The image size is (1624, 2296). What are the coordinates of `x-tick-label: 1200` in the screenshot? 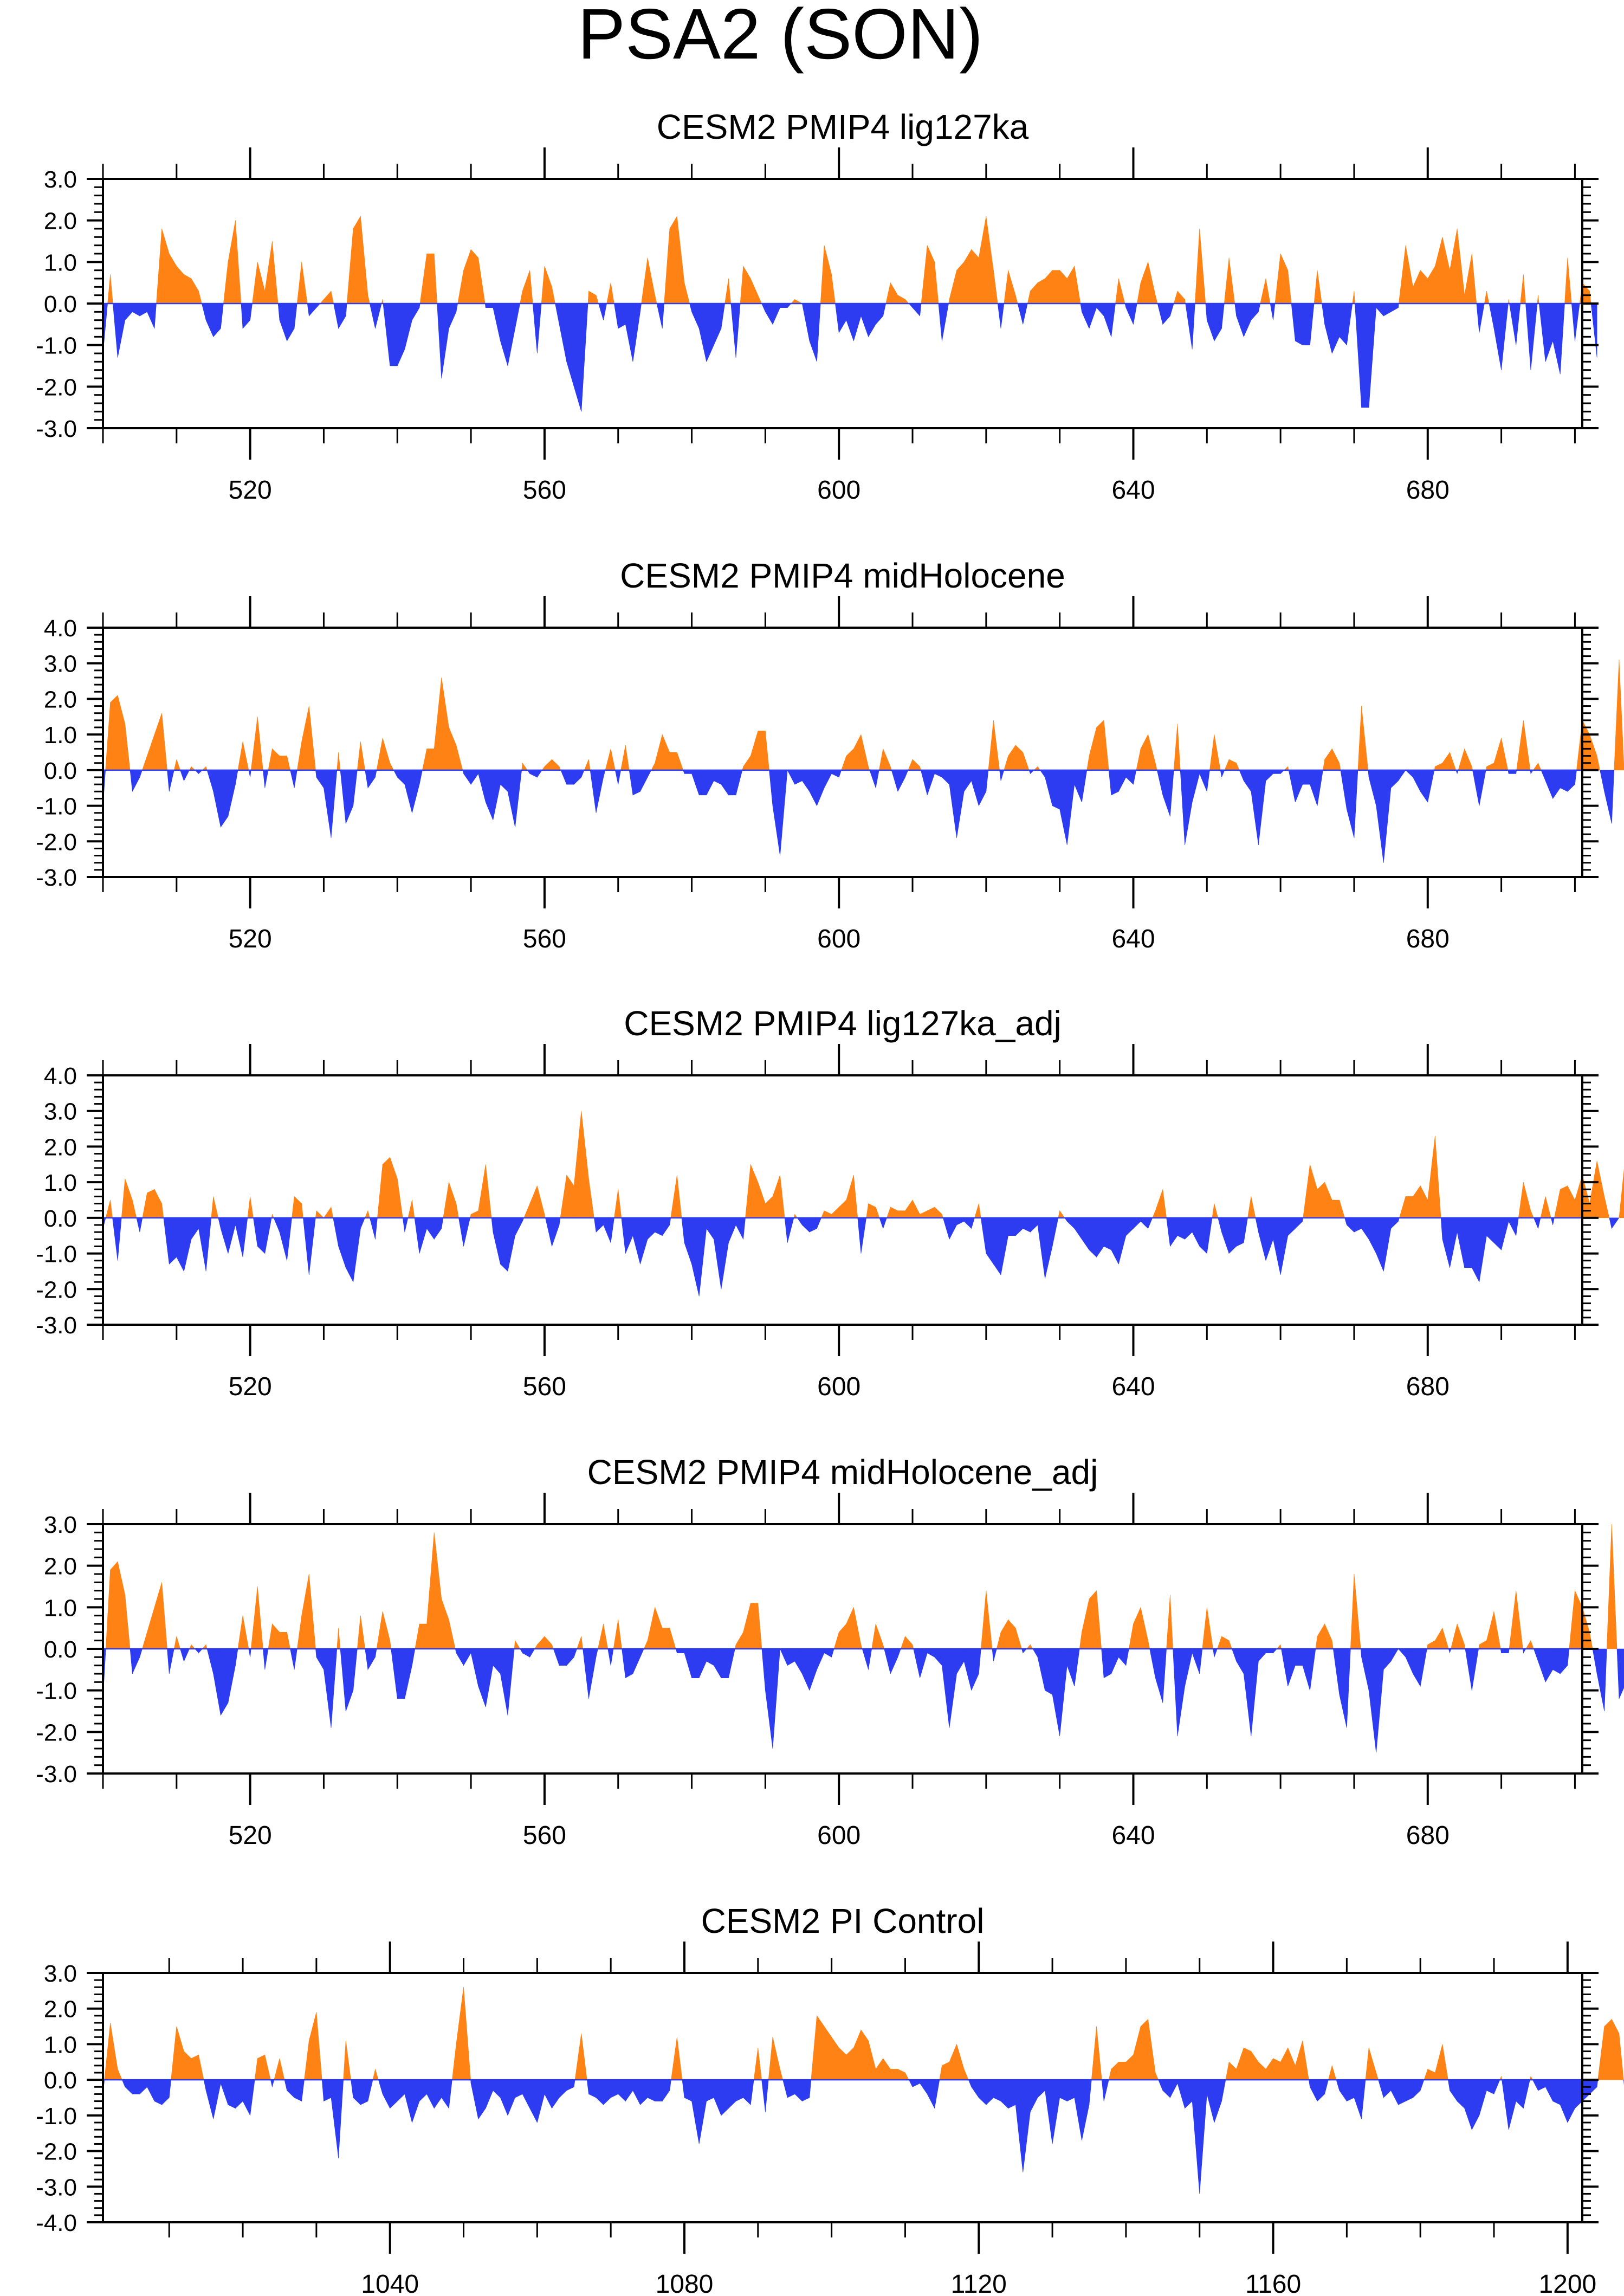 It's located at (1567, 2283).